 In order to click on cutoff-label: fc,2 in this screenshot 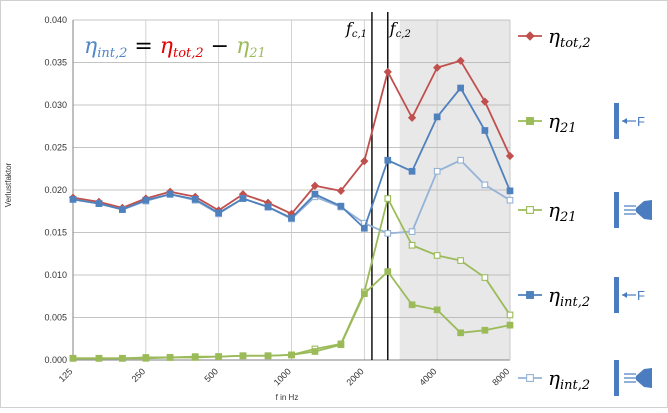, I will do `click(400, 29)`.